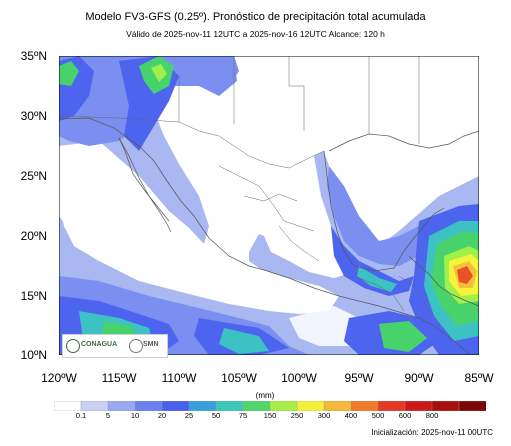  I want to click on precip-gulf-coast-teal, so click(377, 279).